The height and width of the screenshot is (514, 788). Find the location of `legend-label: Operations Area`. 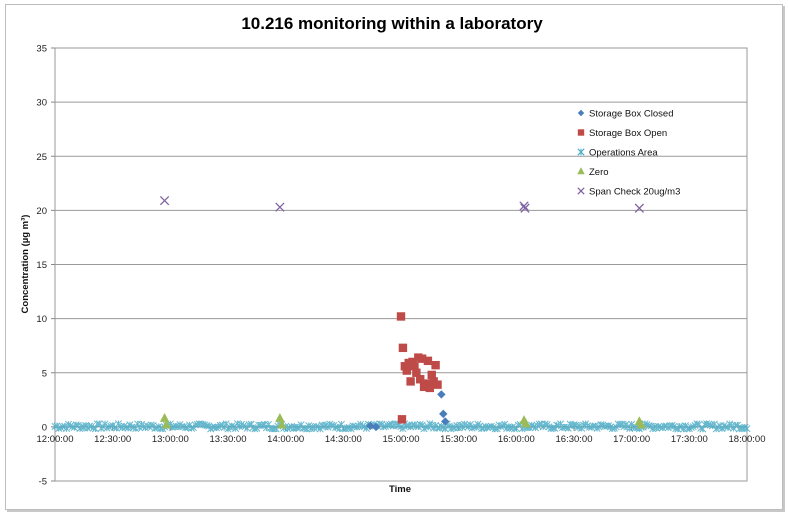

legend-label: Operations Area is located at coordinates (623, 153).